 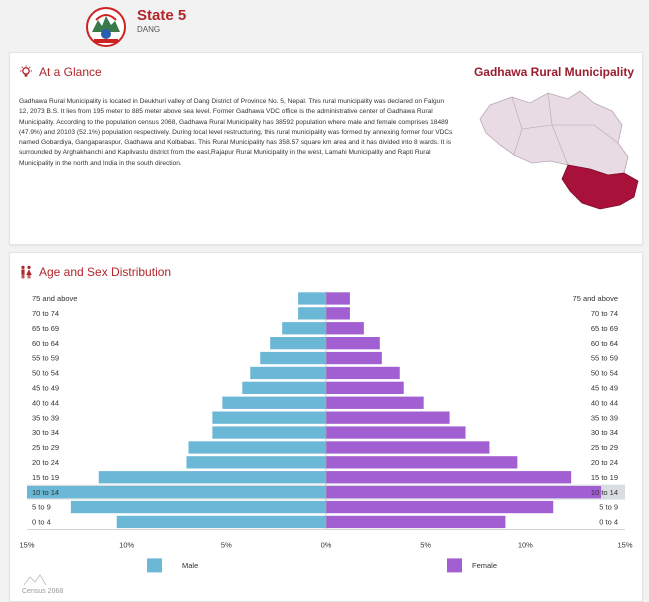 What do you see at coordinates (604, 328) in the screenshot?
I see `age-label-right: 65 to 69` at bounding box center [604, 328].